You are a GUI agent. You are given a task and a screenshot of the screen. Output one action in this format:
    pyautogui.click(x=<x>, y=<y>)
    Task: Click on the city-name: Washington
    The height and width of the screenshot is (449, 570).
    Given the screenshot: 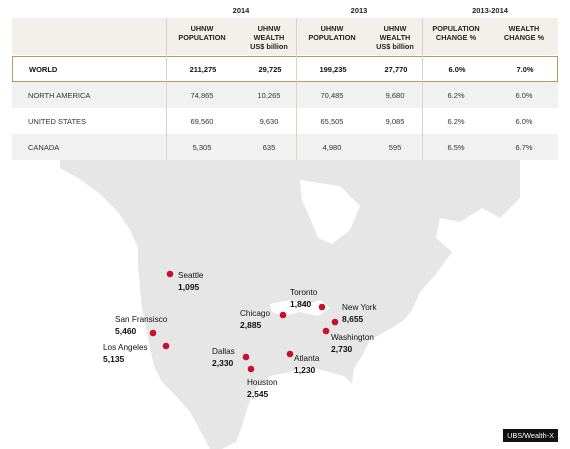 What is the action you would take?
    pyautogui.click(x=352, y=337)
    